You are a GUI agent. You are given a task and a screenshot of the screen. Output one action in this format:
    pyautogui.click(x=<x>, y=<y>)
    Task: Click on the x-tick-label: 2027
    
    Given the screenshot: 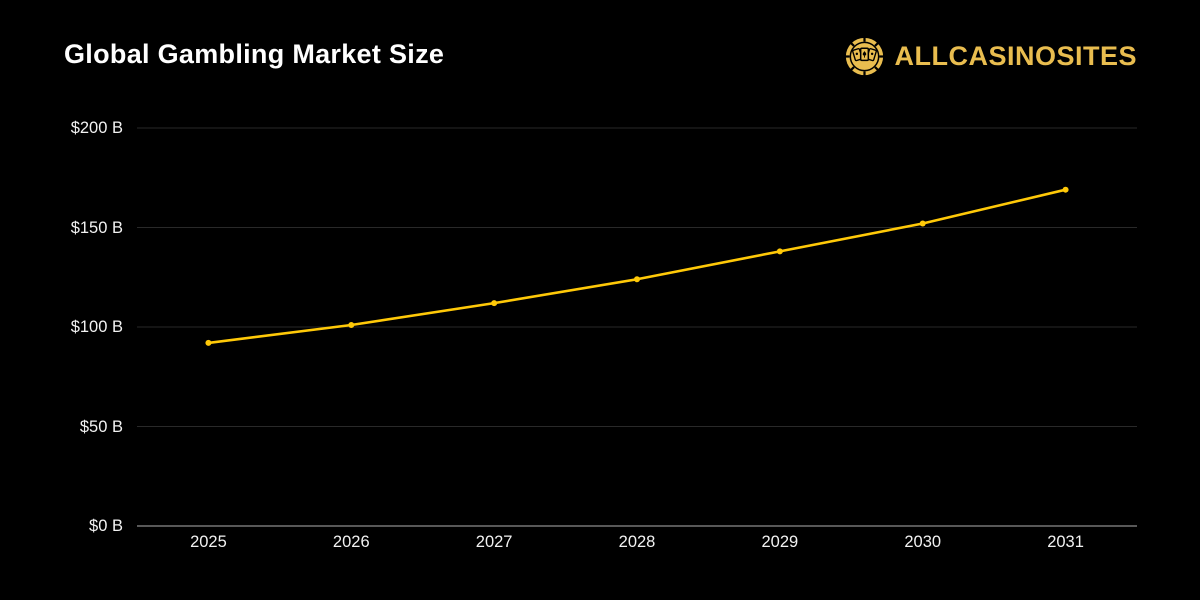 What is the action you would take?
    pyautogui.click(x=494, y=542)
    